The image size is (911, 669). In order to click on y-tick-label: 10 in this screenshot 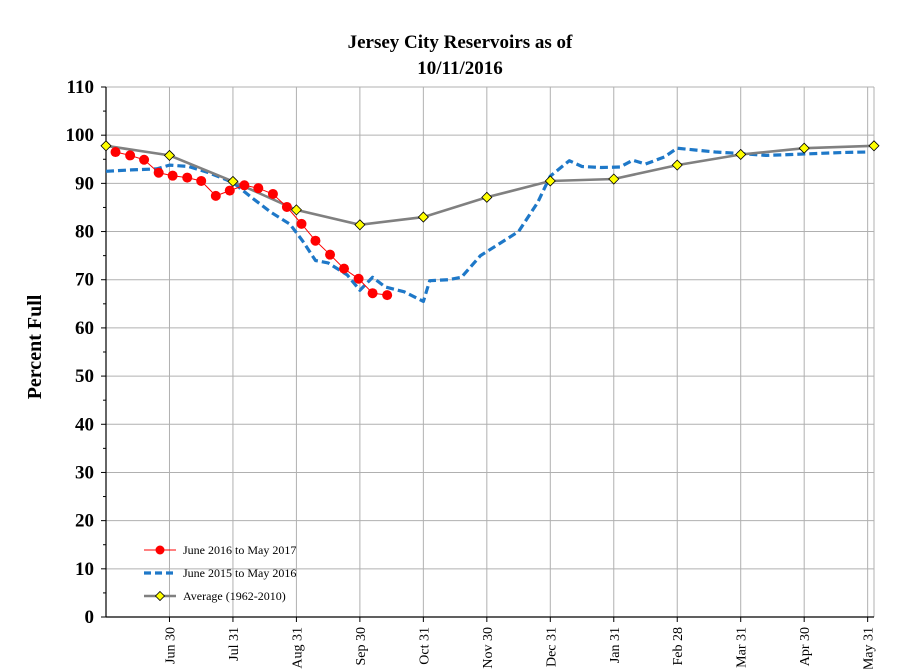, I will do `click(84, 569)`.